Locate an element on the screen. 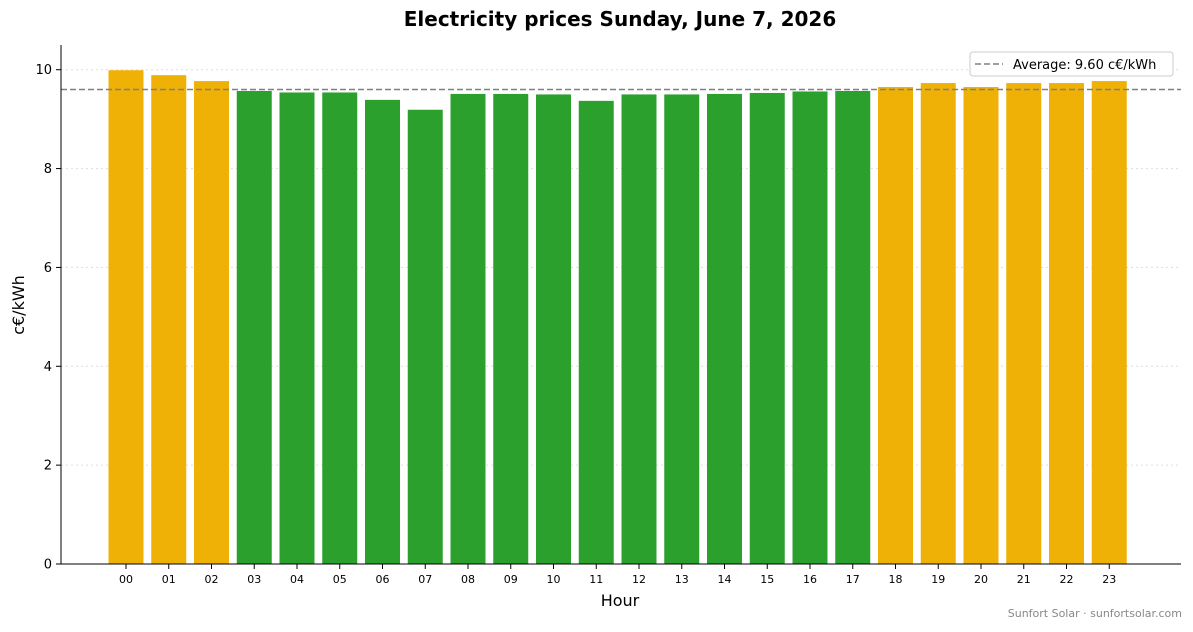 The image size is (1193, 632). x-tick-label: 00 is located at coordinates (126, 579).